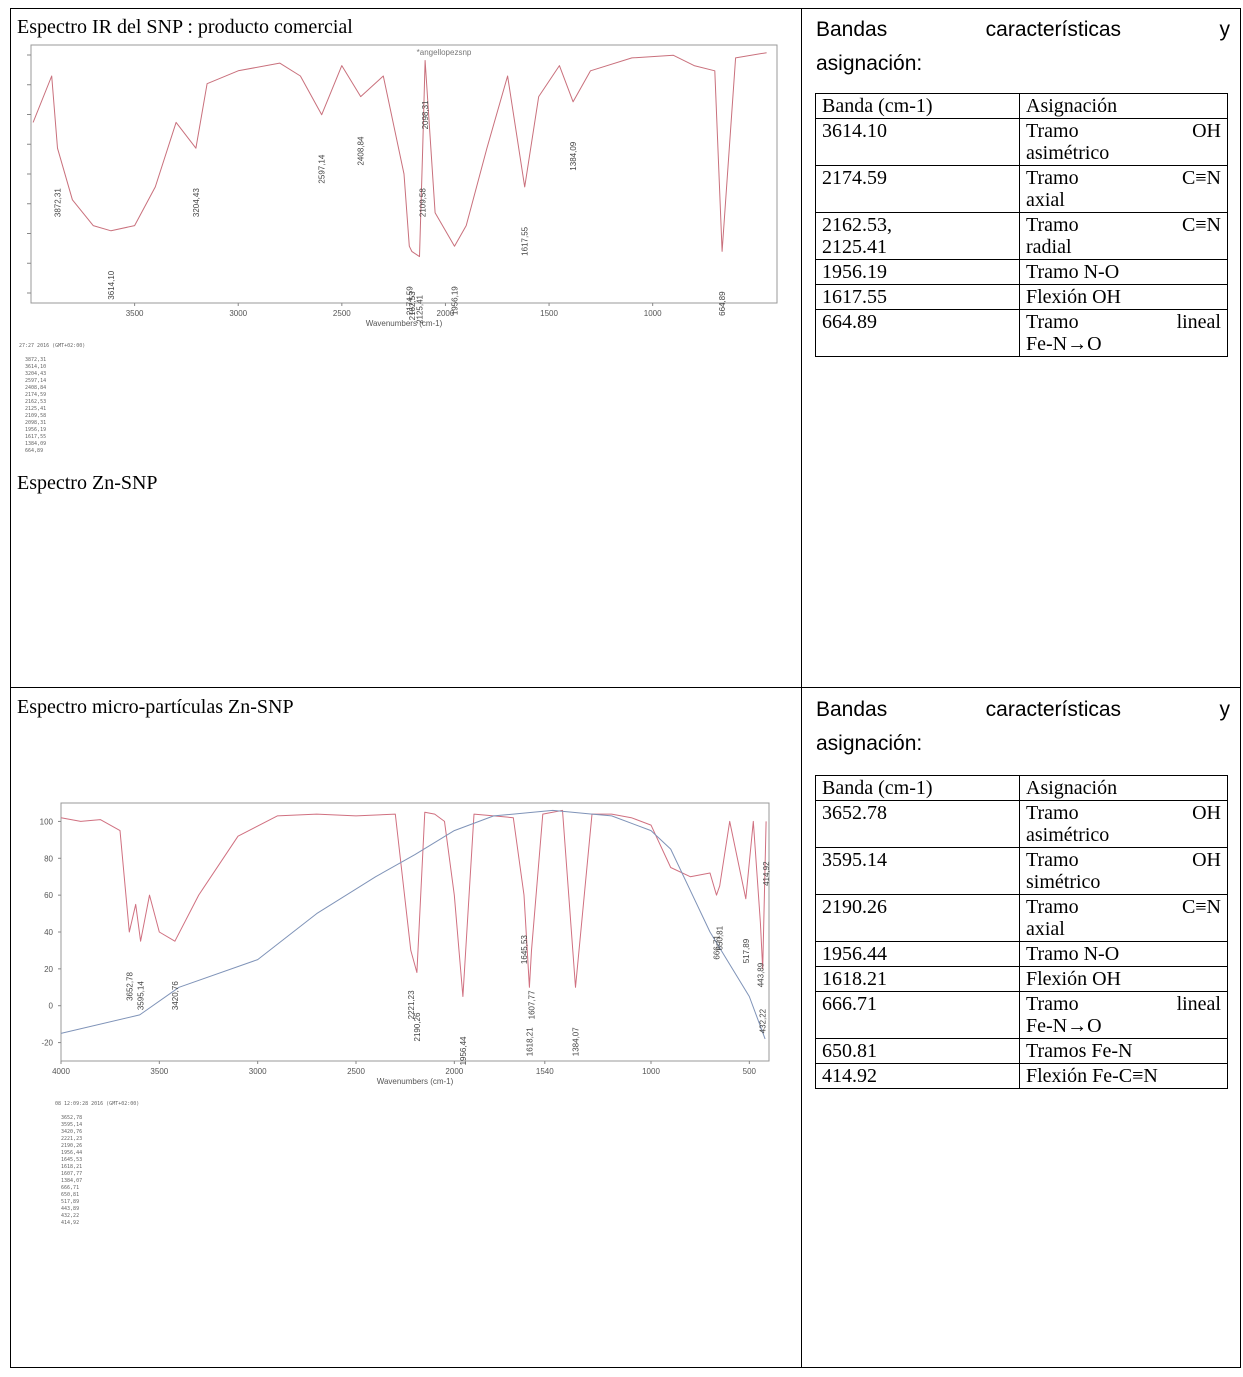 This screenshot has width=1243, height=1377. Describe the element at coordinates (415, 1081) in the screenshot. I see `x-axis-label: Wavenumbers (cm-1)` at that location.